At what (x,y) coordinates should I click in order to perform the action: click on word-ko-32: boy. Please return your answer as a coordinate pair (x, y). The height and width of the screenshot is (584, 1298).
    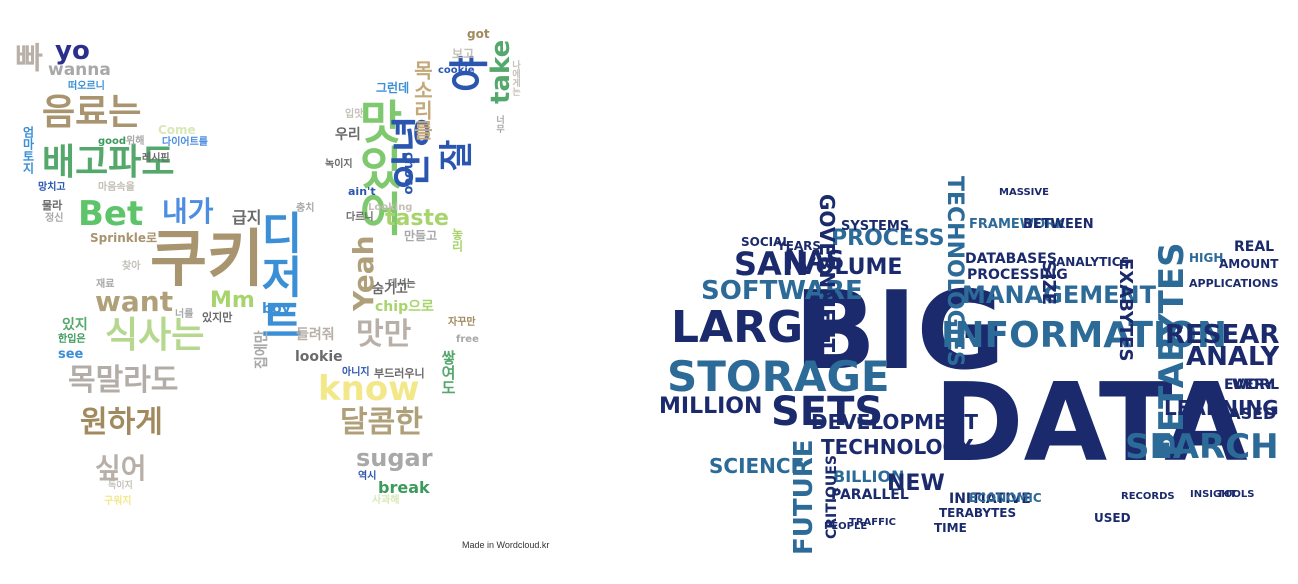
    Looking at the image, I should click on (276, 309).